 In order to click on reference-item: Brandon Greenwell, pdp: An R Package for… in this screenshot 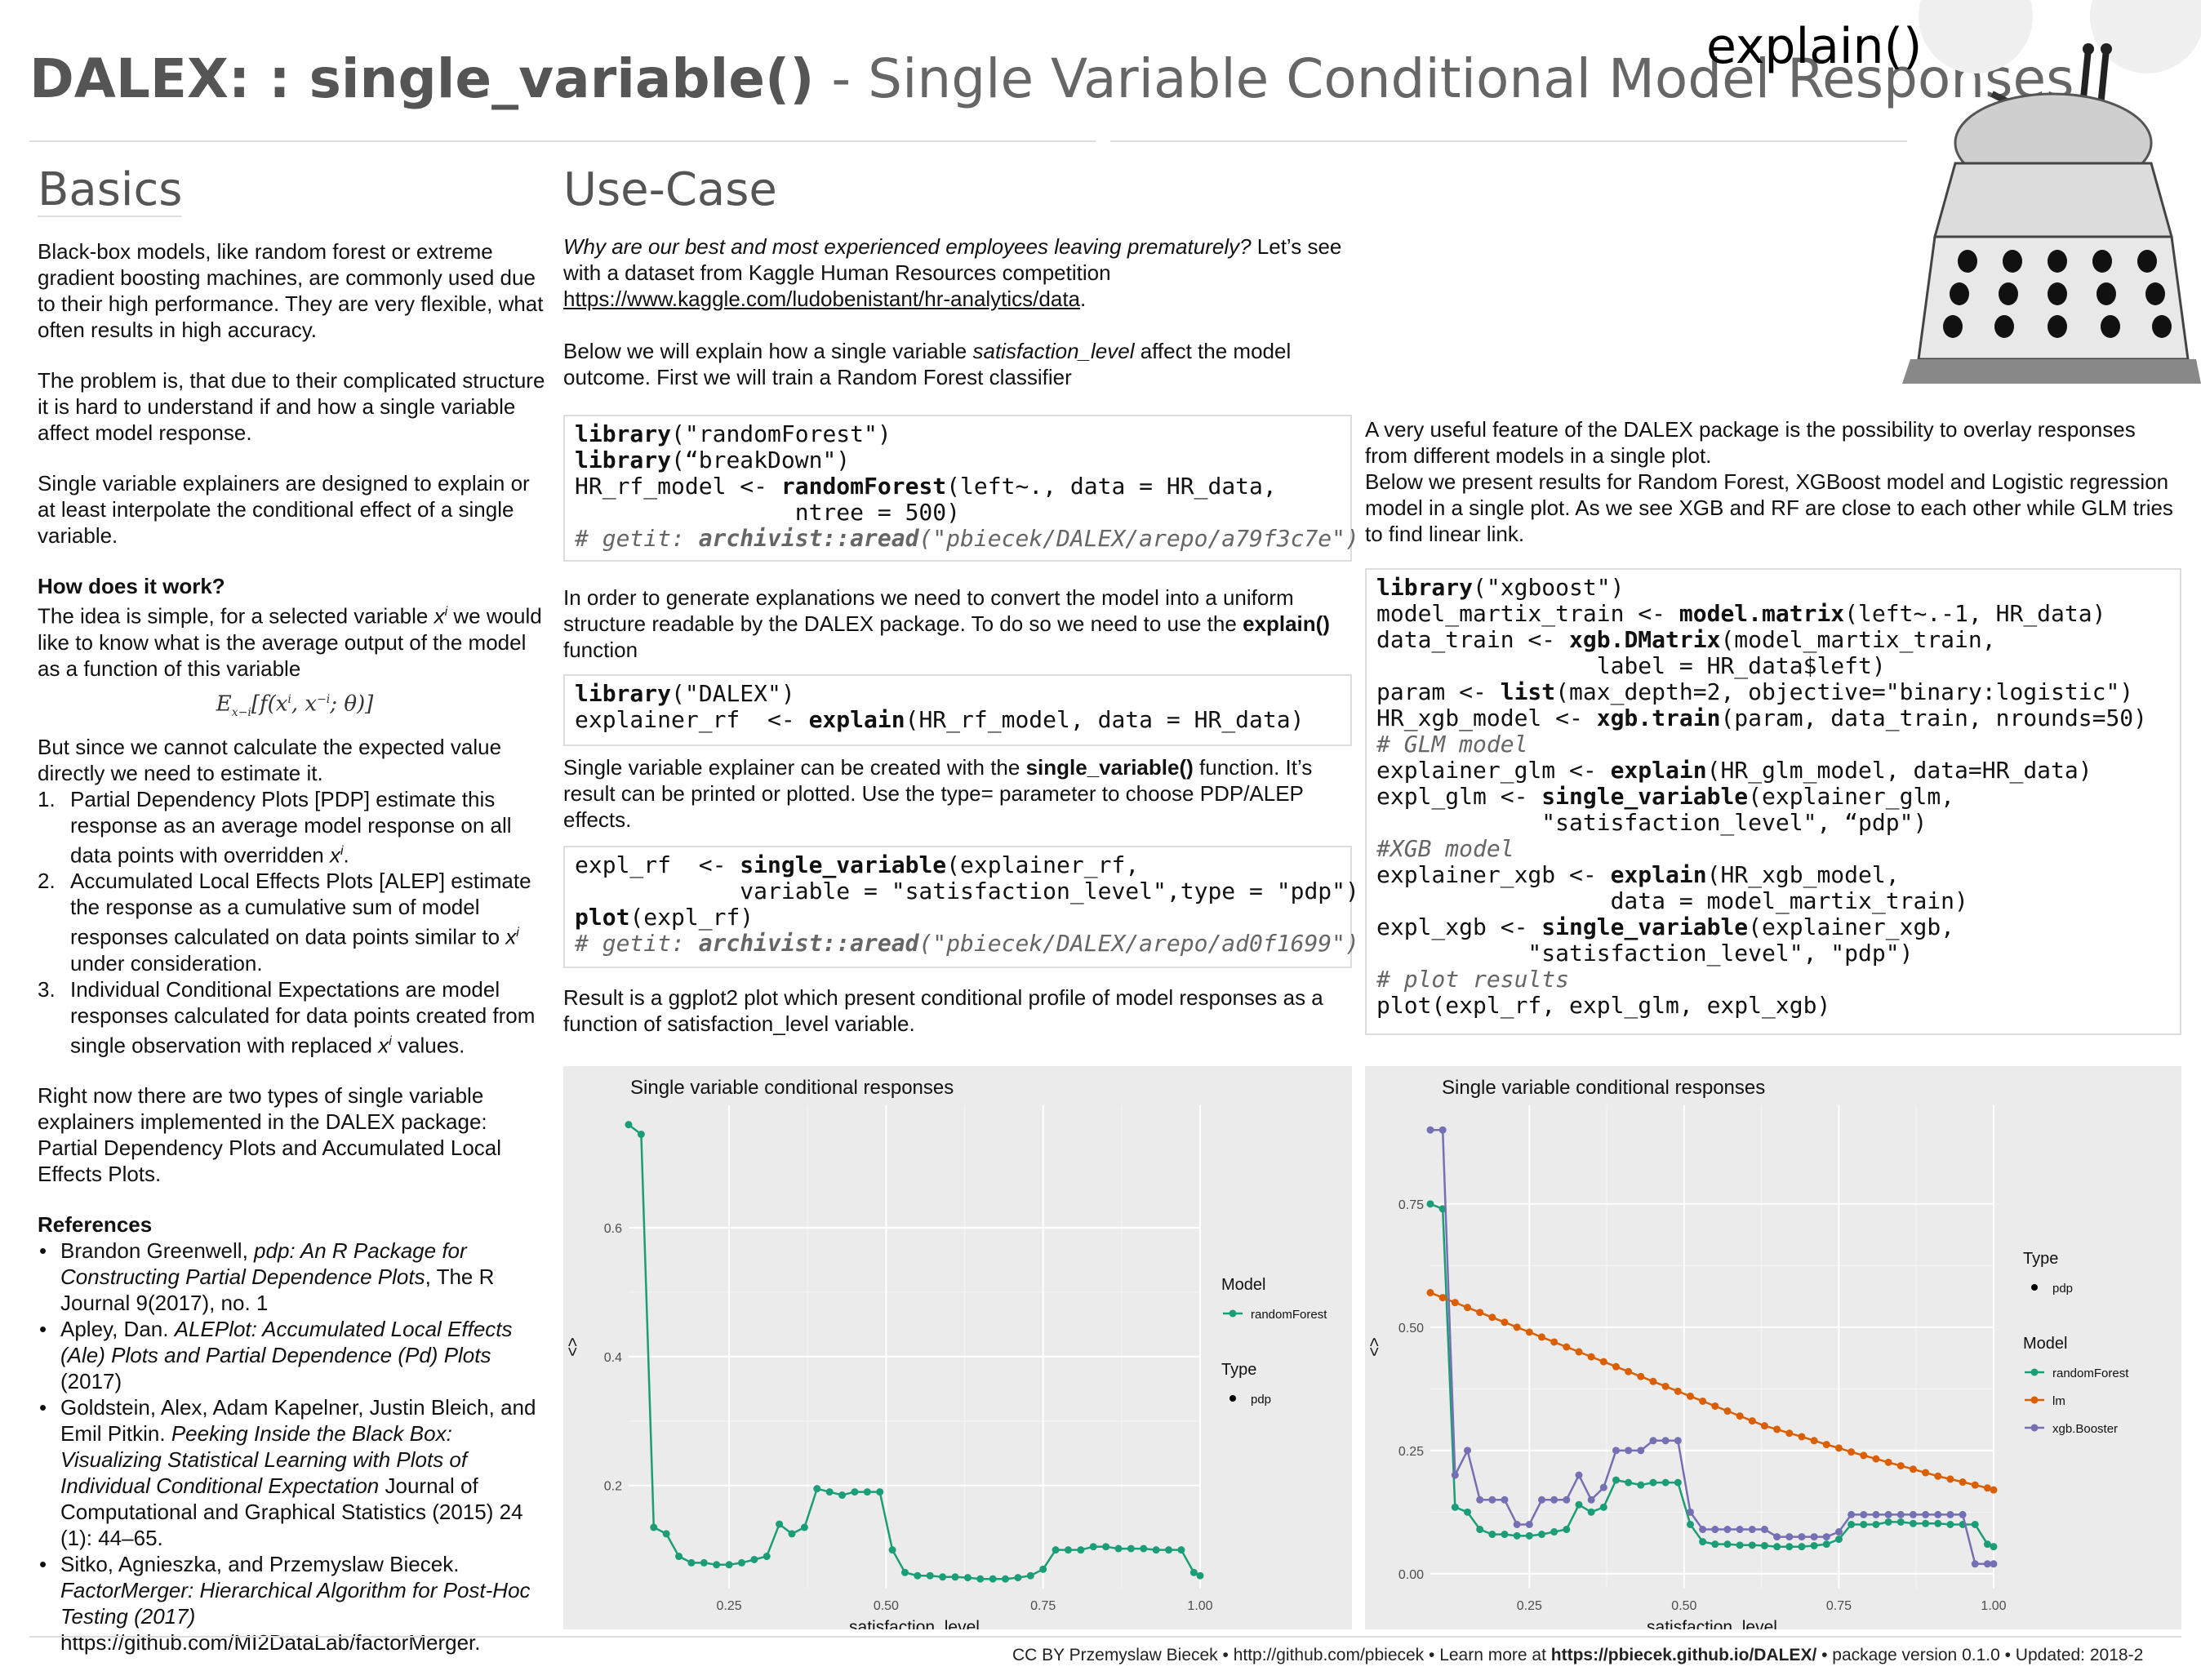, I will do `click(295, 1277)`.